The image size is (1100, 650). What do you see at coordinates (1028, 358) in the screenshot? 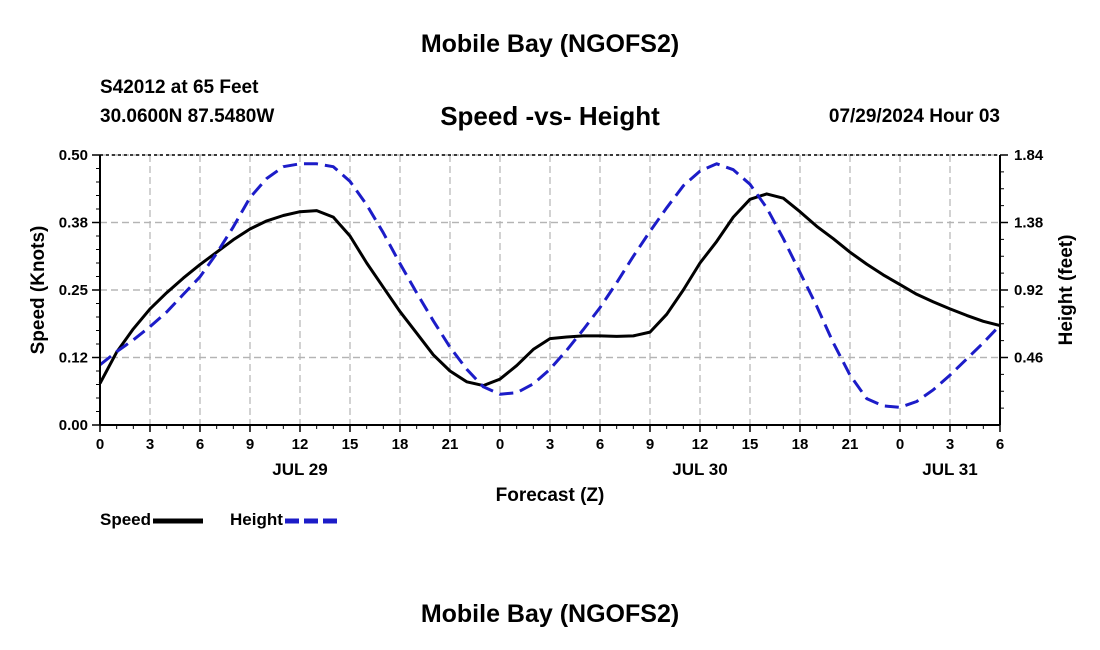
I see `y2-tick-label: 0.46` at bounding box center [1028, 358].